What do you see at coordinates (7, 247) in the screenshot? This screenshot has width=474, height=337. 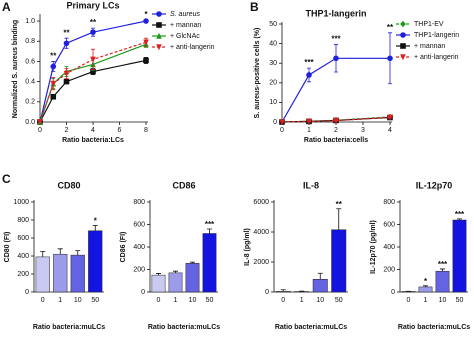 I see `y-axis-label: CD80 (FI)` at bounding box center [7, 247].